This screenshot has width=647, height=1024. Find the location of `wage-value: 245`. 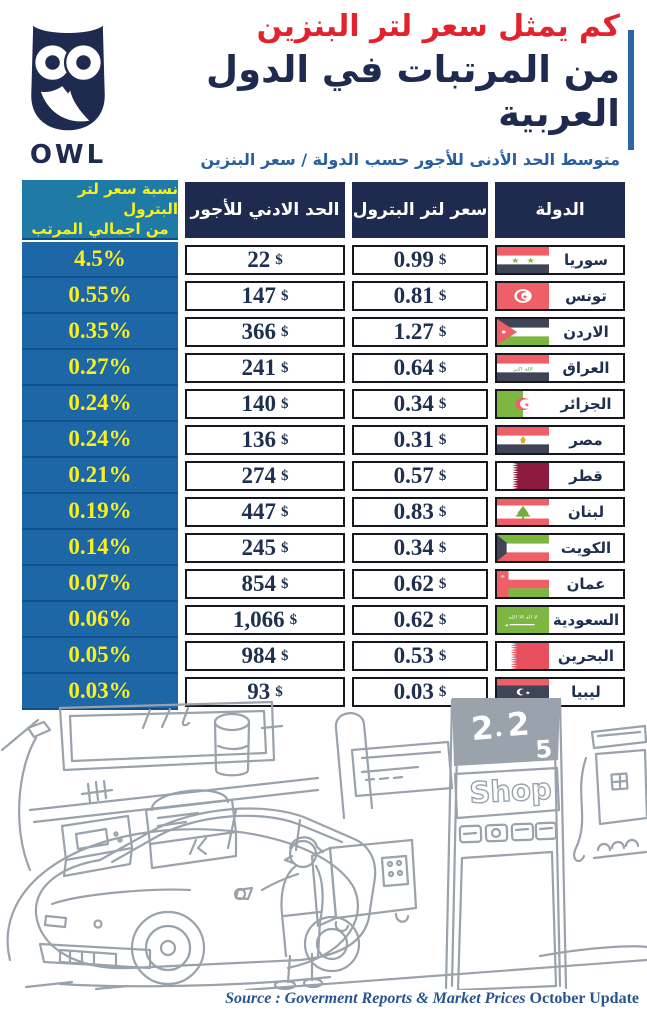

wage-value: 245 is located at coordinates (259, 547).